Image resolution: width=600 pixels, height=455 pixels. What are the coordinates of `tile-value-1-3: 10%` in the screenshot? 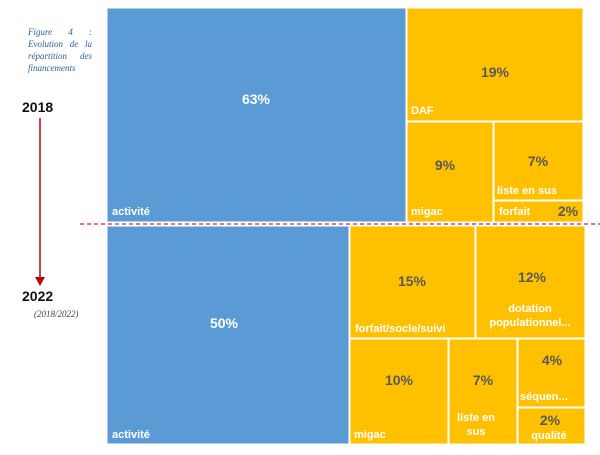 It's located at (399, 380).